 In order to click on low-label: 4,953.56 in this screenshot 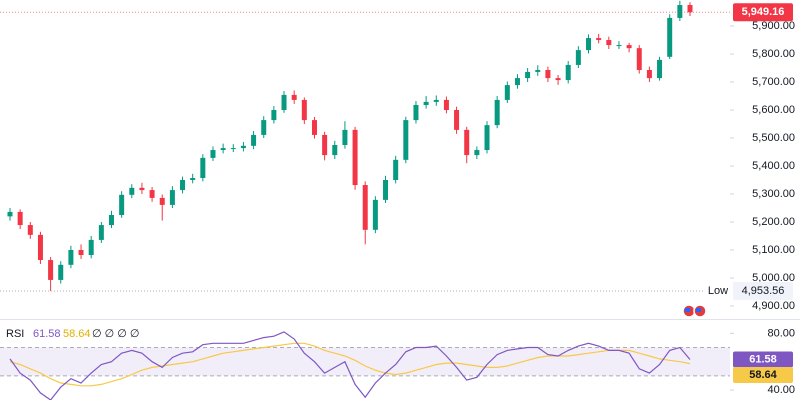, I will do `click(763, 291)`.